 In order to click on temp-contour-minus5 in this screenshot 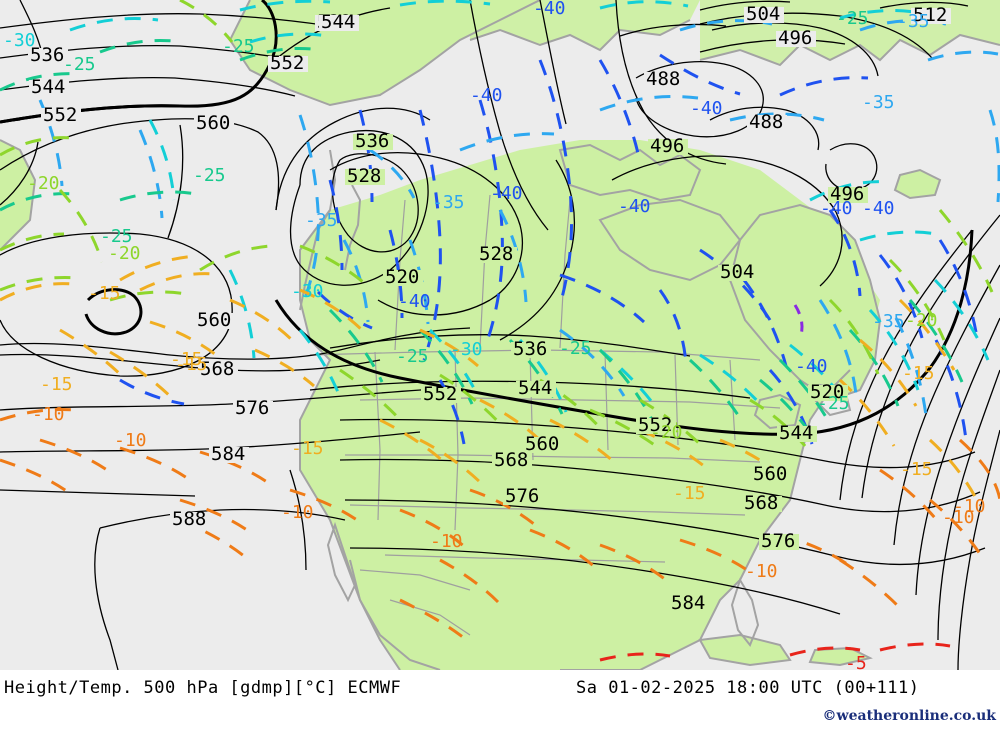, I will do `click(775, 652)`.